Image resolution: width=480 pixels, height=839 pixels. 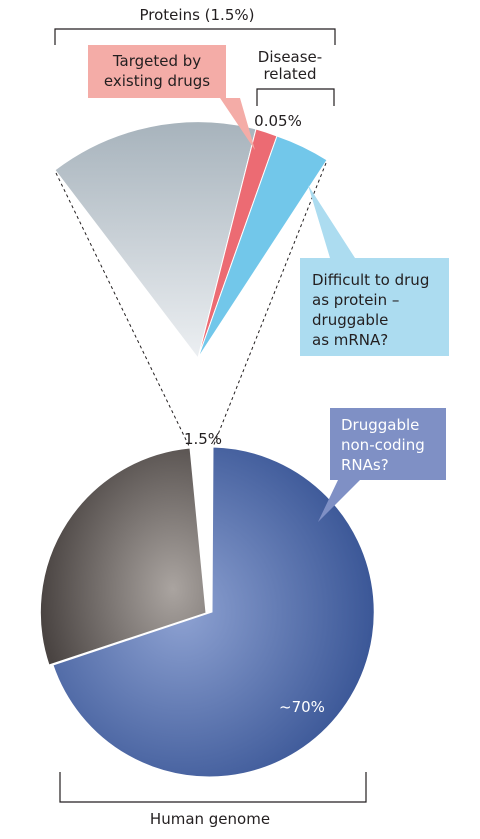 What do you see at coordinates (197, 15) in the screenshot?
I see `proteins-label: Proteins (1.5%)` at bounding box center [197, 15].